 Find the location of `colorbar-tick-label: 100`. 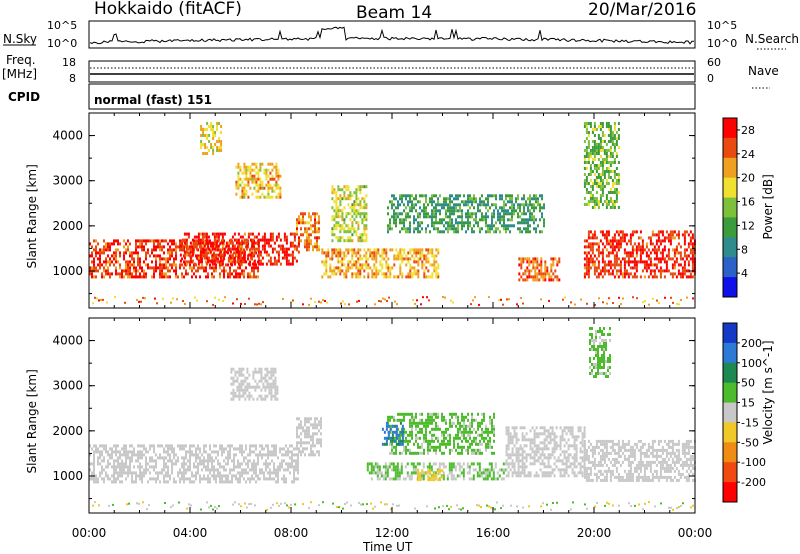

colorbar-tick-label: 100 is located at coordinates (751, 363).